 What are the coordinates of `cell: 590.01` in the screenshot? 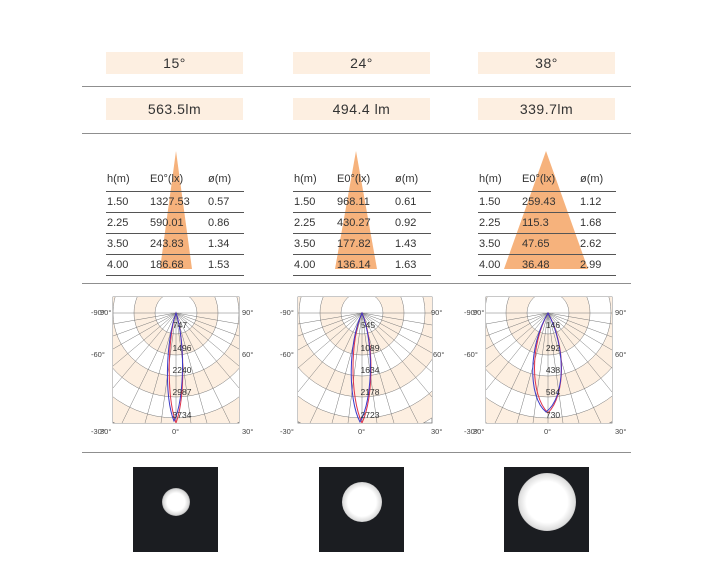 It's located at (178, 222).